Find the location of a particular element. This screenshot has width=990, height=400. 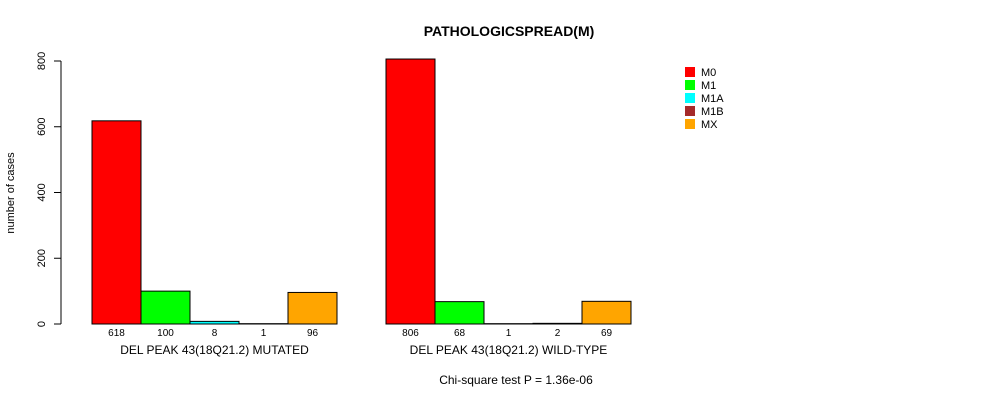

group-label: DEL PEAK 43(18Q21.2) MUTATED is located at coordinates (214, 350).